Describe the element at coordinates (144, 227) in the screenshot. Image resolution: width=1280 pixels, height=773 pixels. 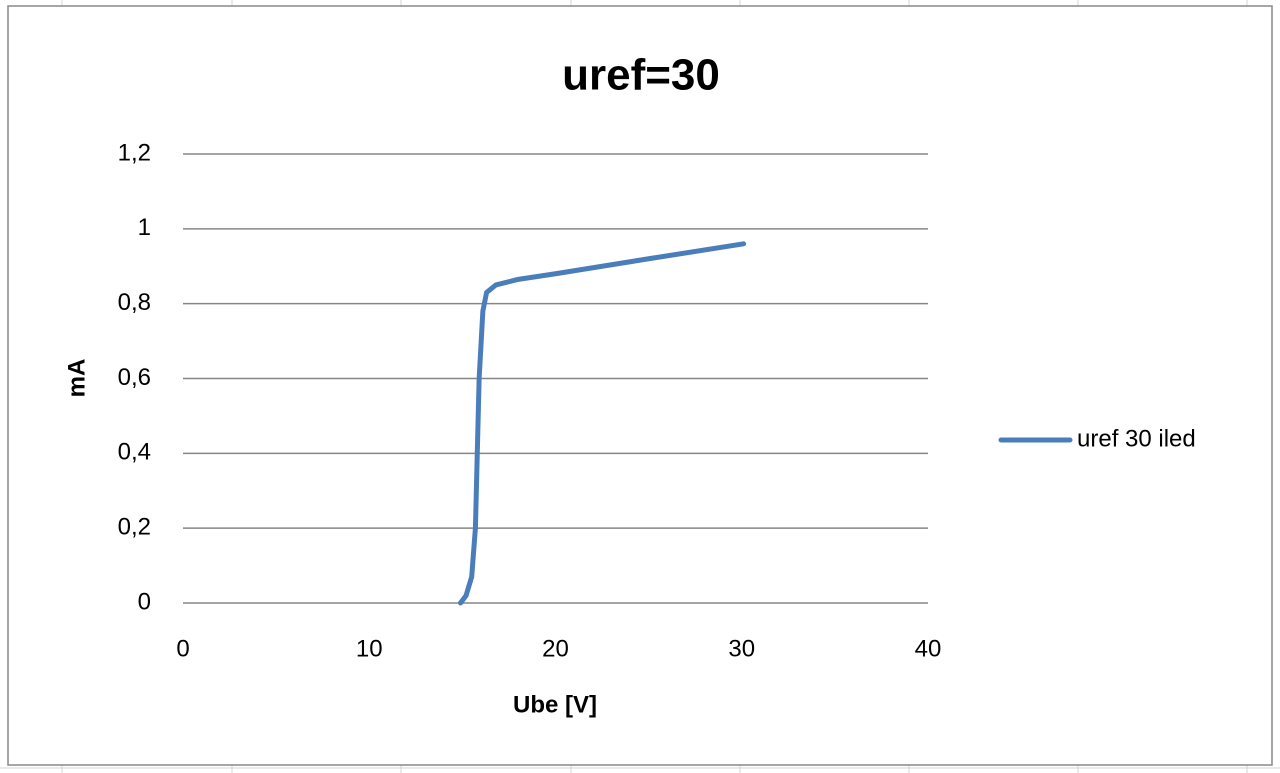
I see `y-tick-label: 1` at that location.